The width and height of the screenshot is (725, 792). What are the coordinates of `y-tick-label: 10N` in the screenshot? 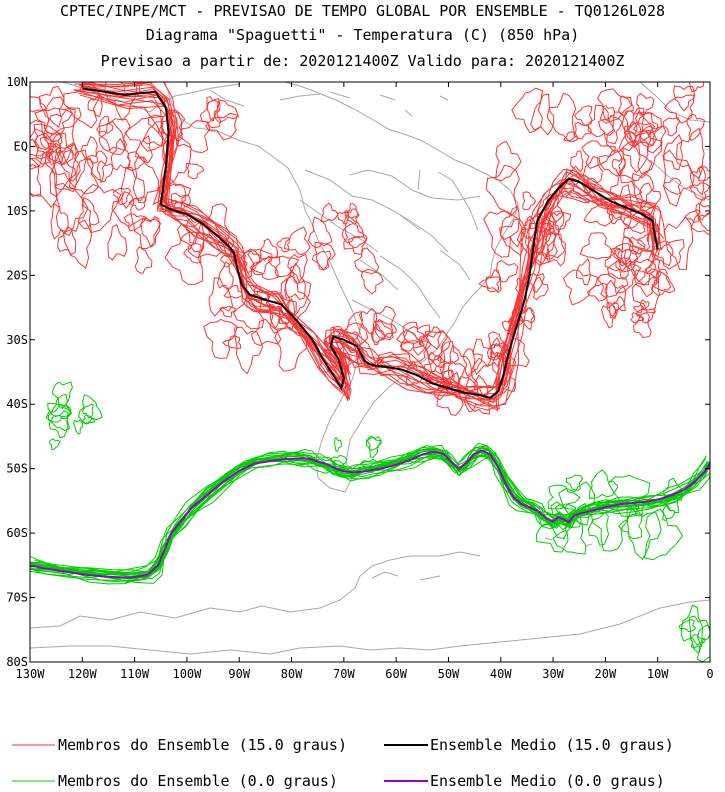 It's located at (17, 82).